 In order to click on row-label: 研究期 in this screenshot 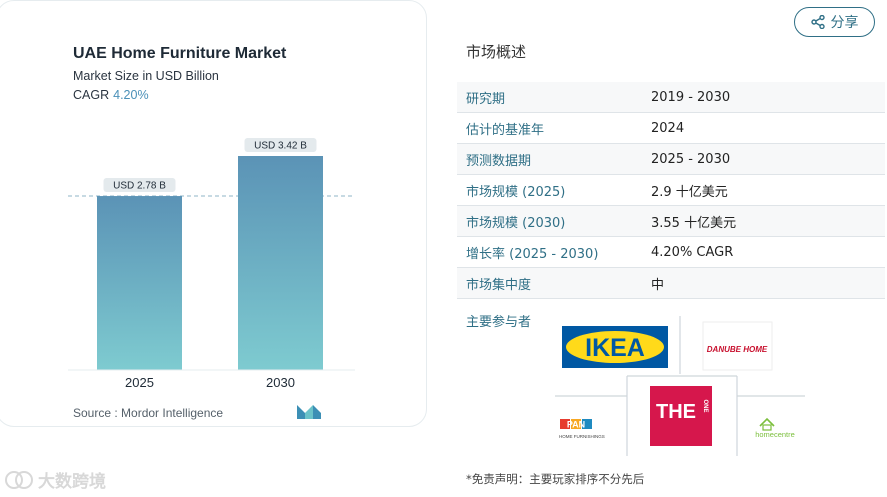, I will do `click(486, 99)`.